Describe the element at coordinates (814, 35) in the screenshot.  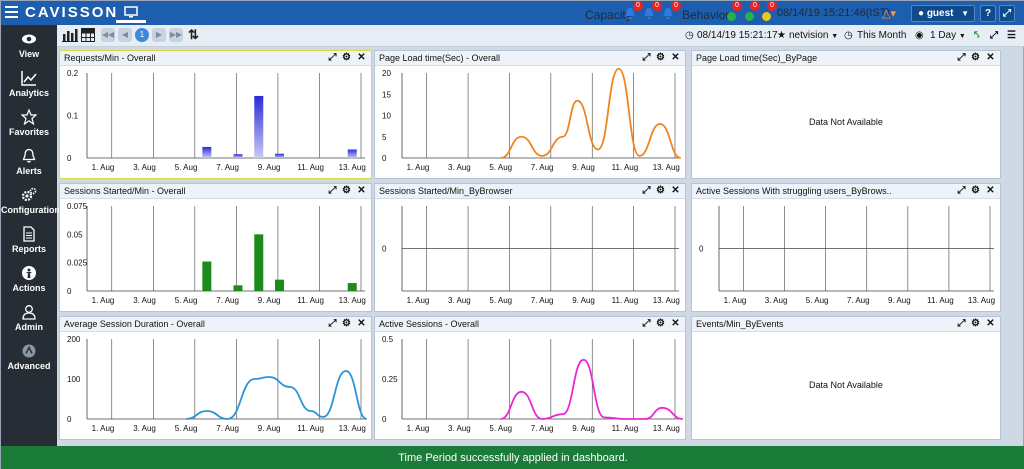
I see `favorite-dropdown: netvision ▼` at that location.